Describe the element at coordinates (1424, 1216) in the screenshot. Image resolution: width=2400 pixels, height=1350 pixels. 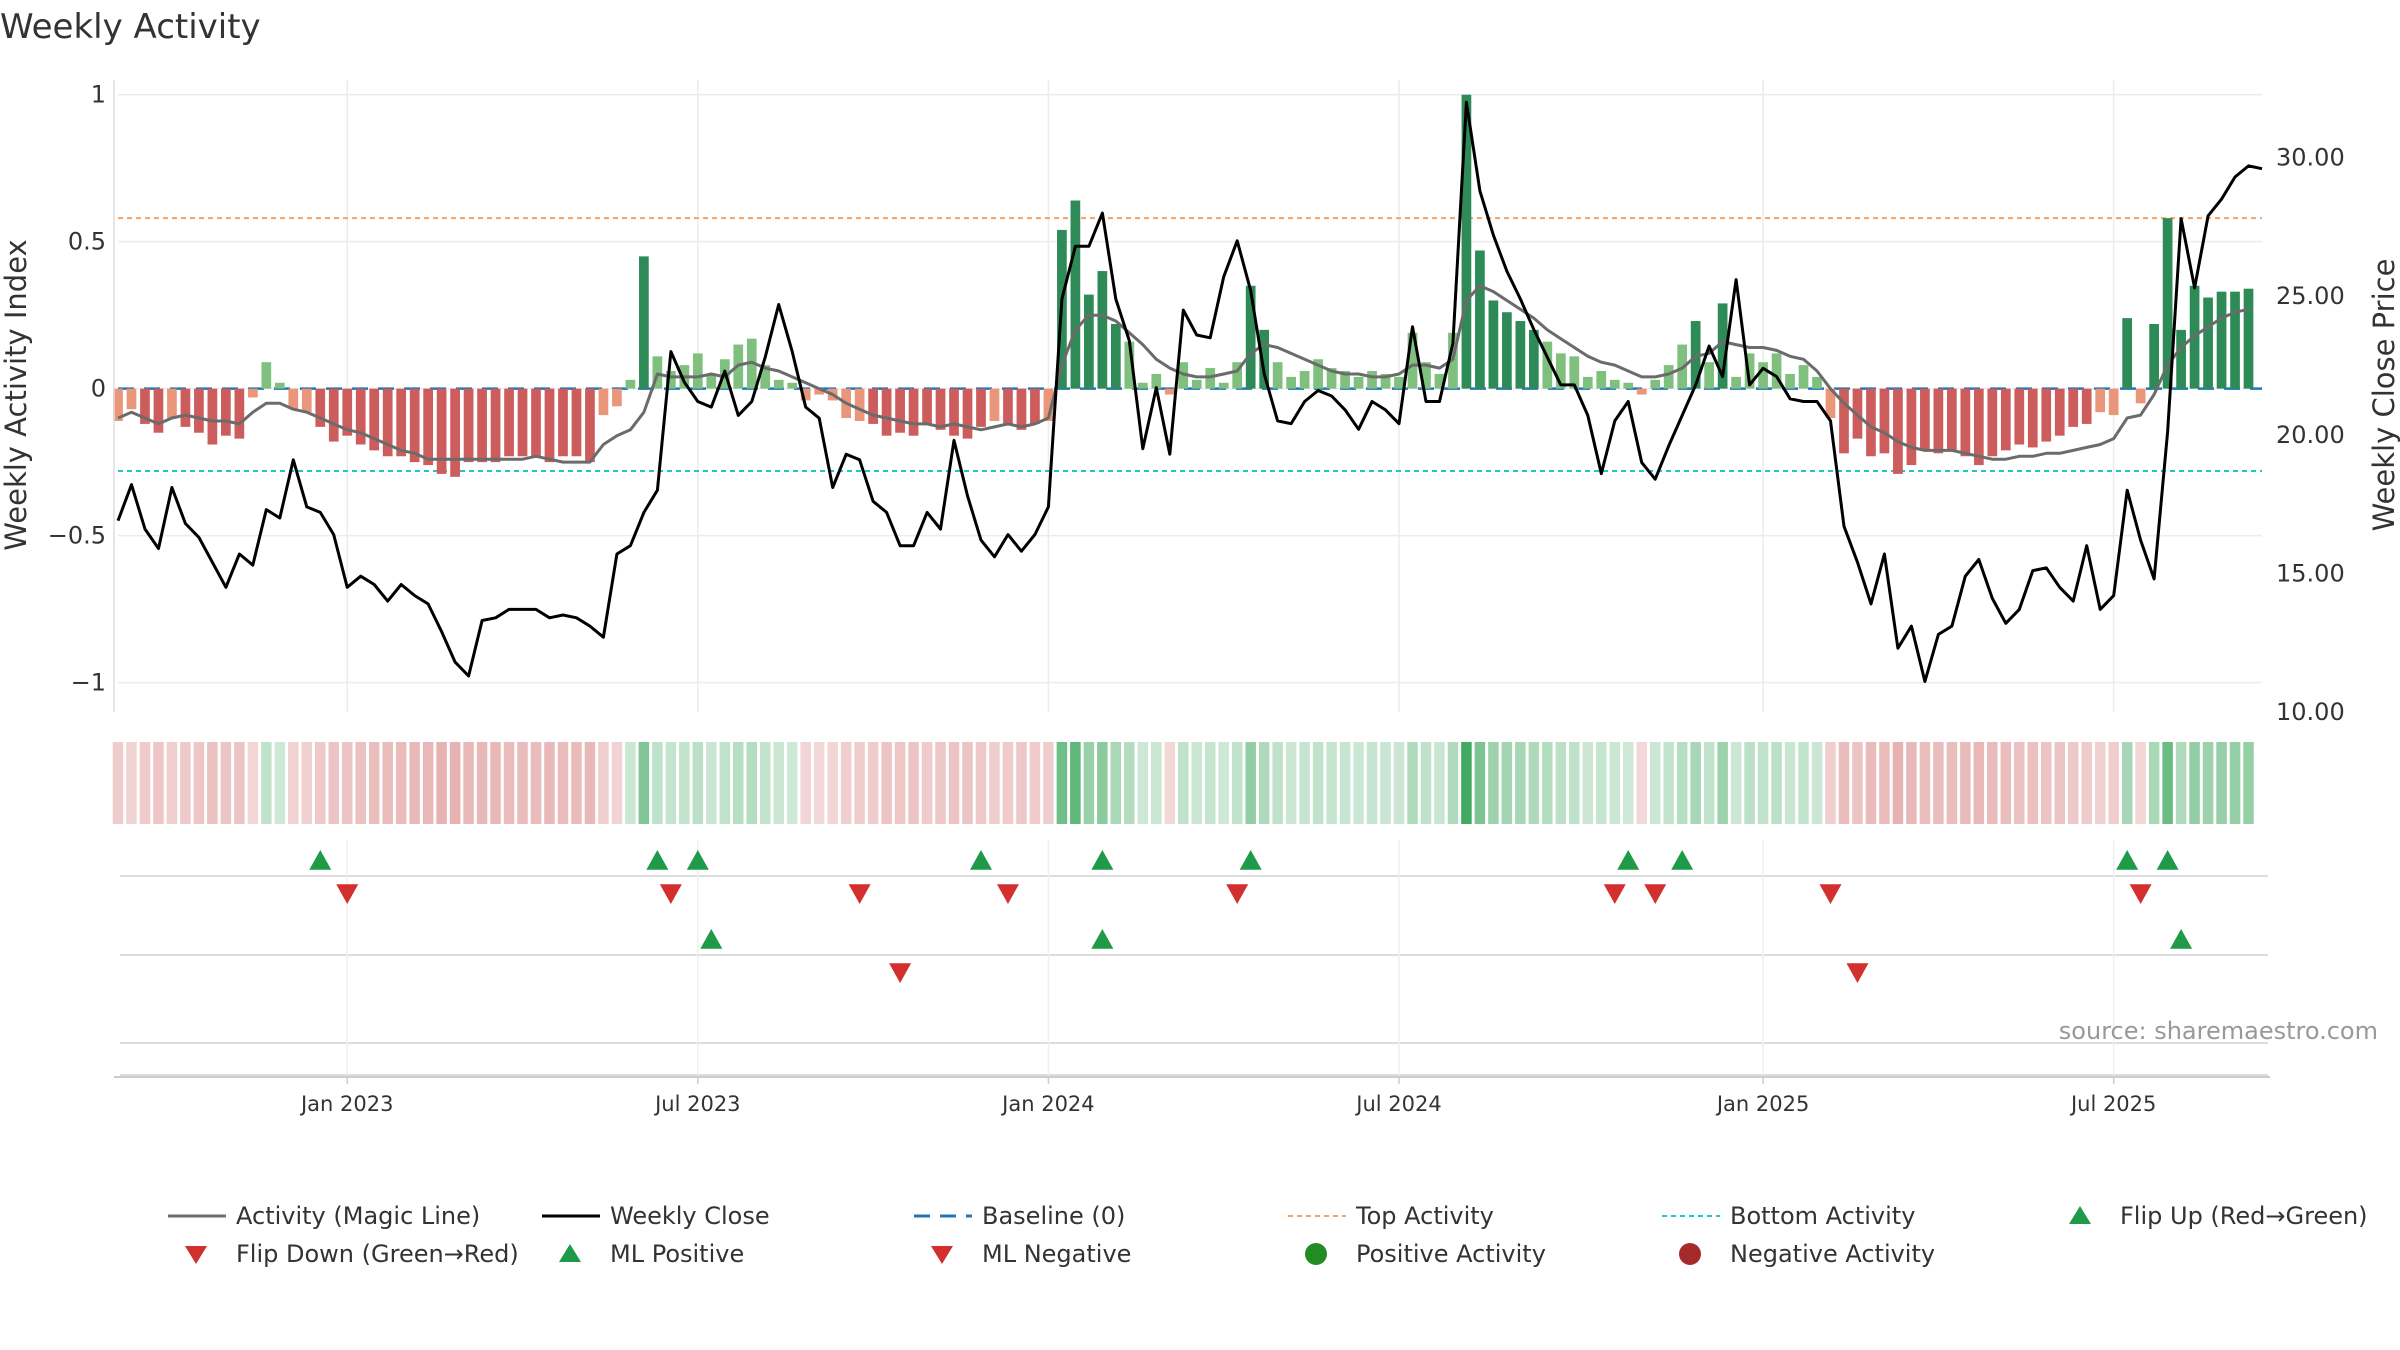
I see `legend-label: Top Activity` at that location.